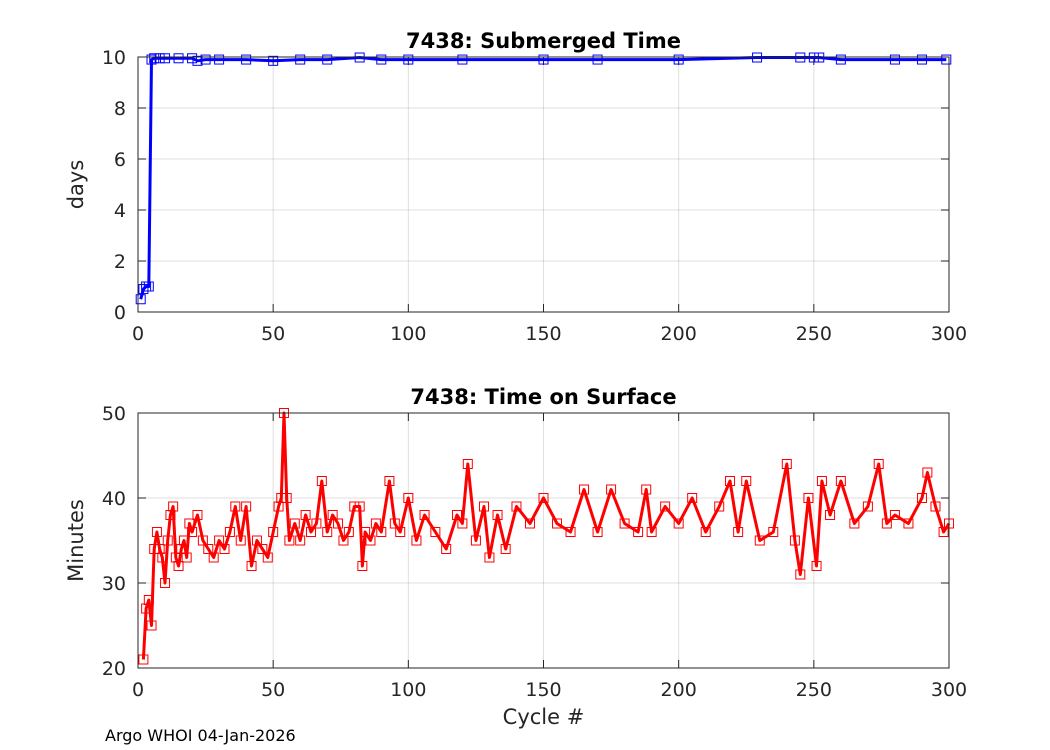 The height and width of the screenshot is (750, 1050). What do you see at coordinates (543, 397) in the screenshot?
I see `chart-title: 7438: Time on Surface` at bounding box center [543, 397].